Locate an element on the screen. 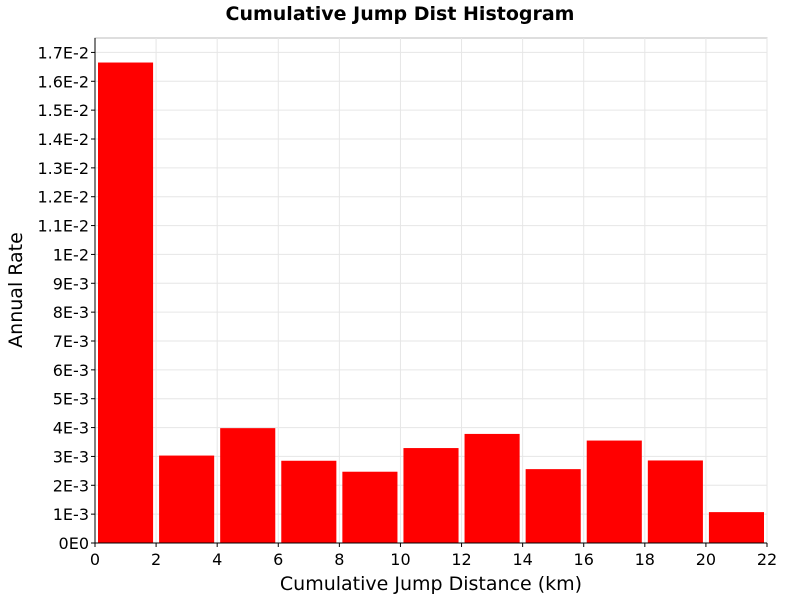 This screenshot has height=600, width=800. x-tick-label: 2 is located at coordinates (156, 559).